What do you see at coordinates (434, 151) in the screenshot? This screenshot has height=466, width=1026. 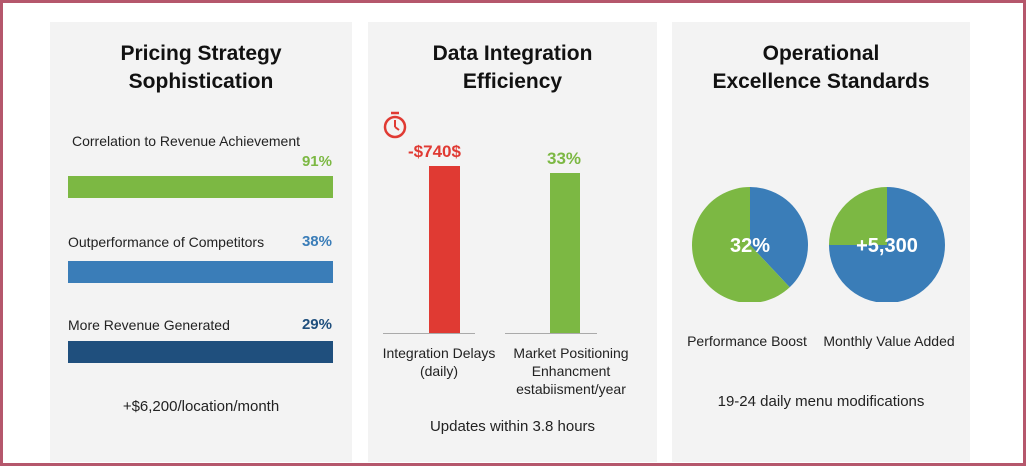 I see `data-label: -$740$` at bounding box center [434, 151].